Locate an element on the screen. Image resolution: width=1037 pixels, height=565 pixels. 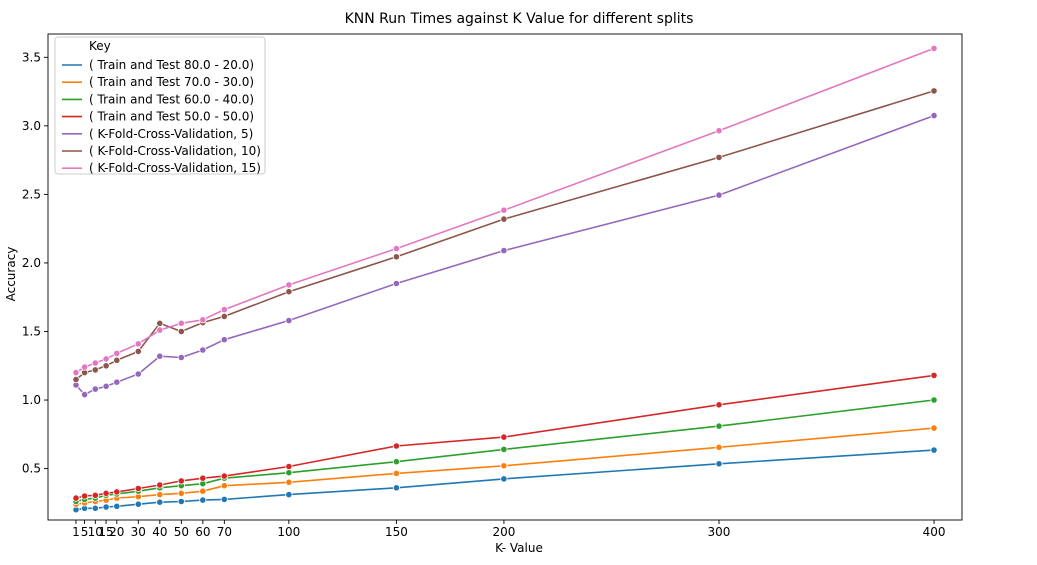
legend-item: ( Train and Test 50.0 - 50.0) is located at coordinates (158, 117).